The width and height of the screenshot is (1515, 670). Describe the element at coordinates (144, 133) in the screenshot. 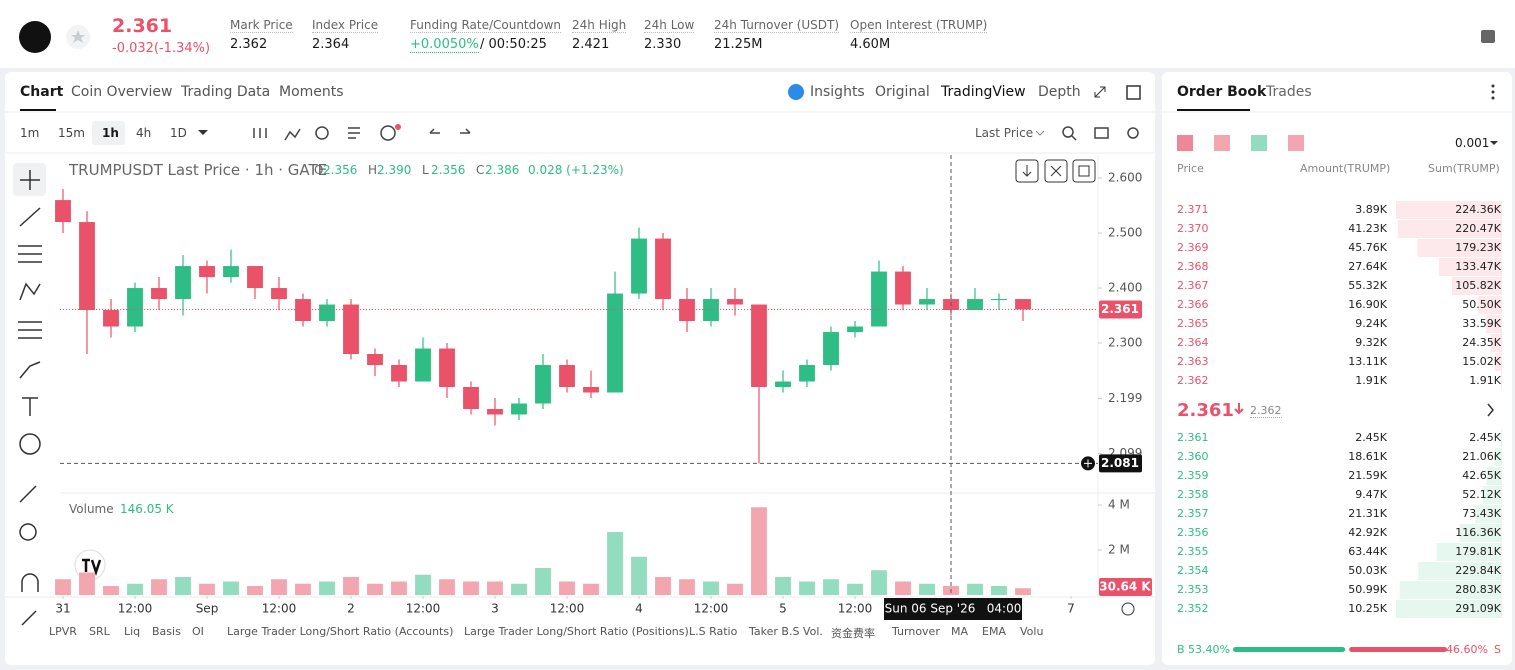

I see `interval: 4h` at that location.